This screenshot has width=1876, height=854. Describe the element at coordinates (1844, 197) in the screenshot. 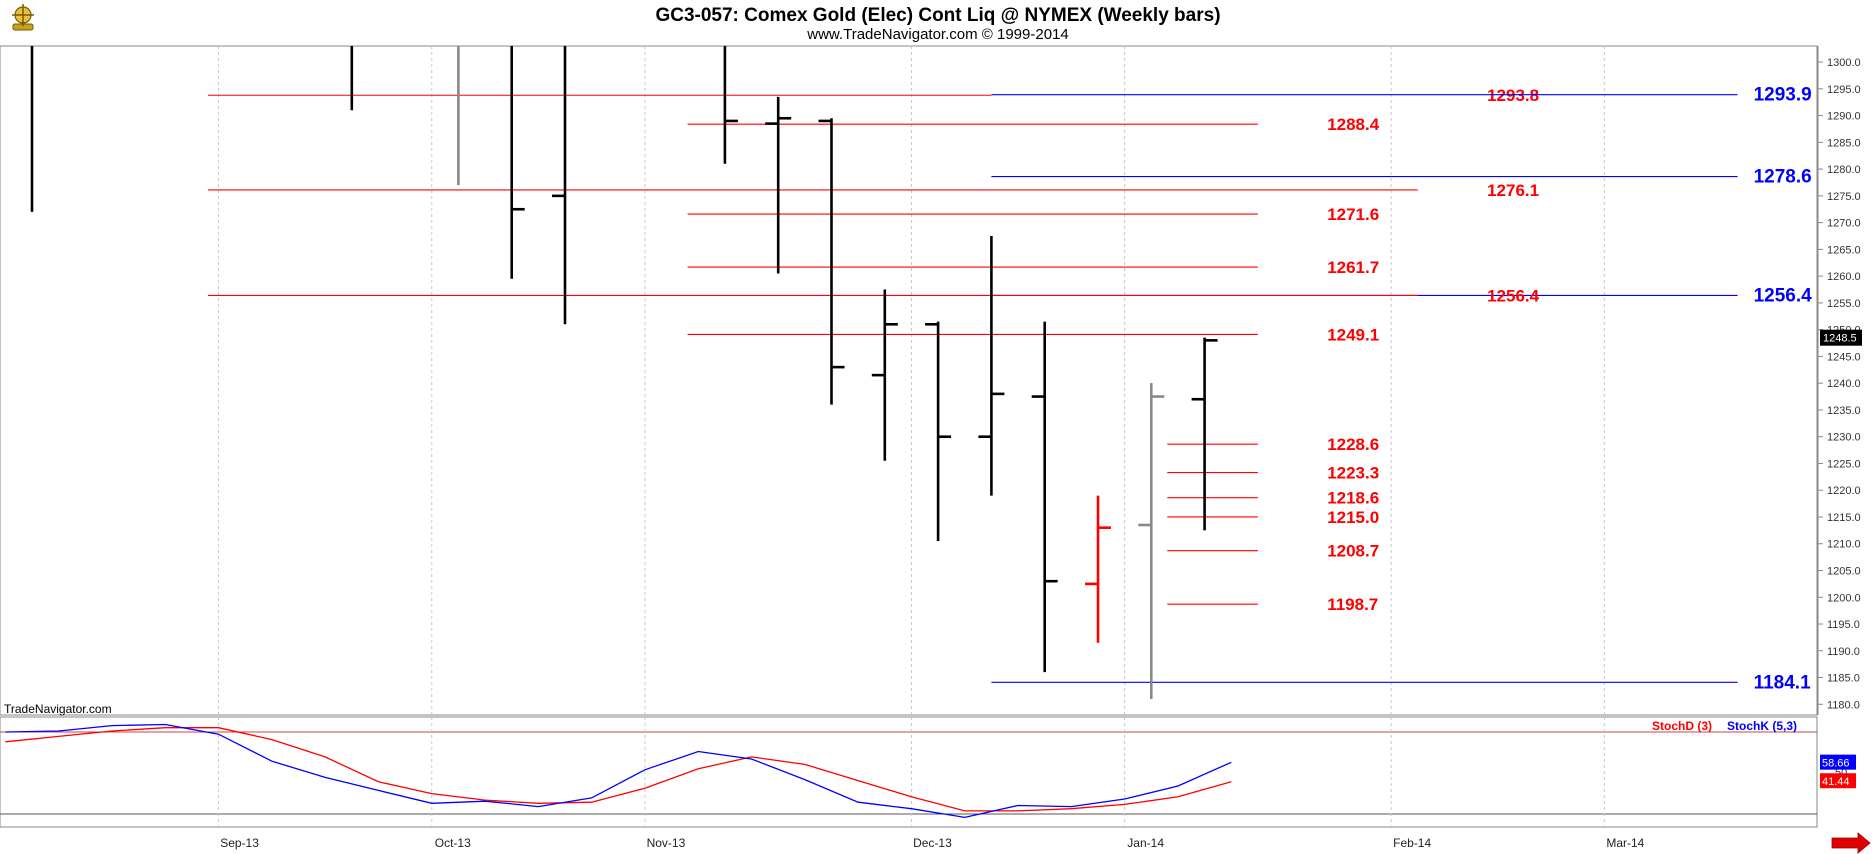

I see `y-tick-label: 1275.0` at that location.